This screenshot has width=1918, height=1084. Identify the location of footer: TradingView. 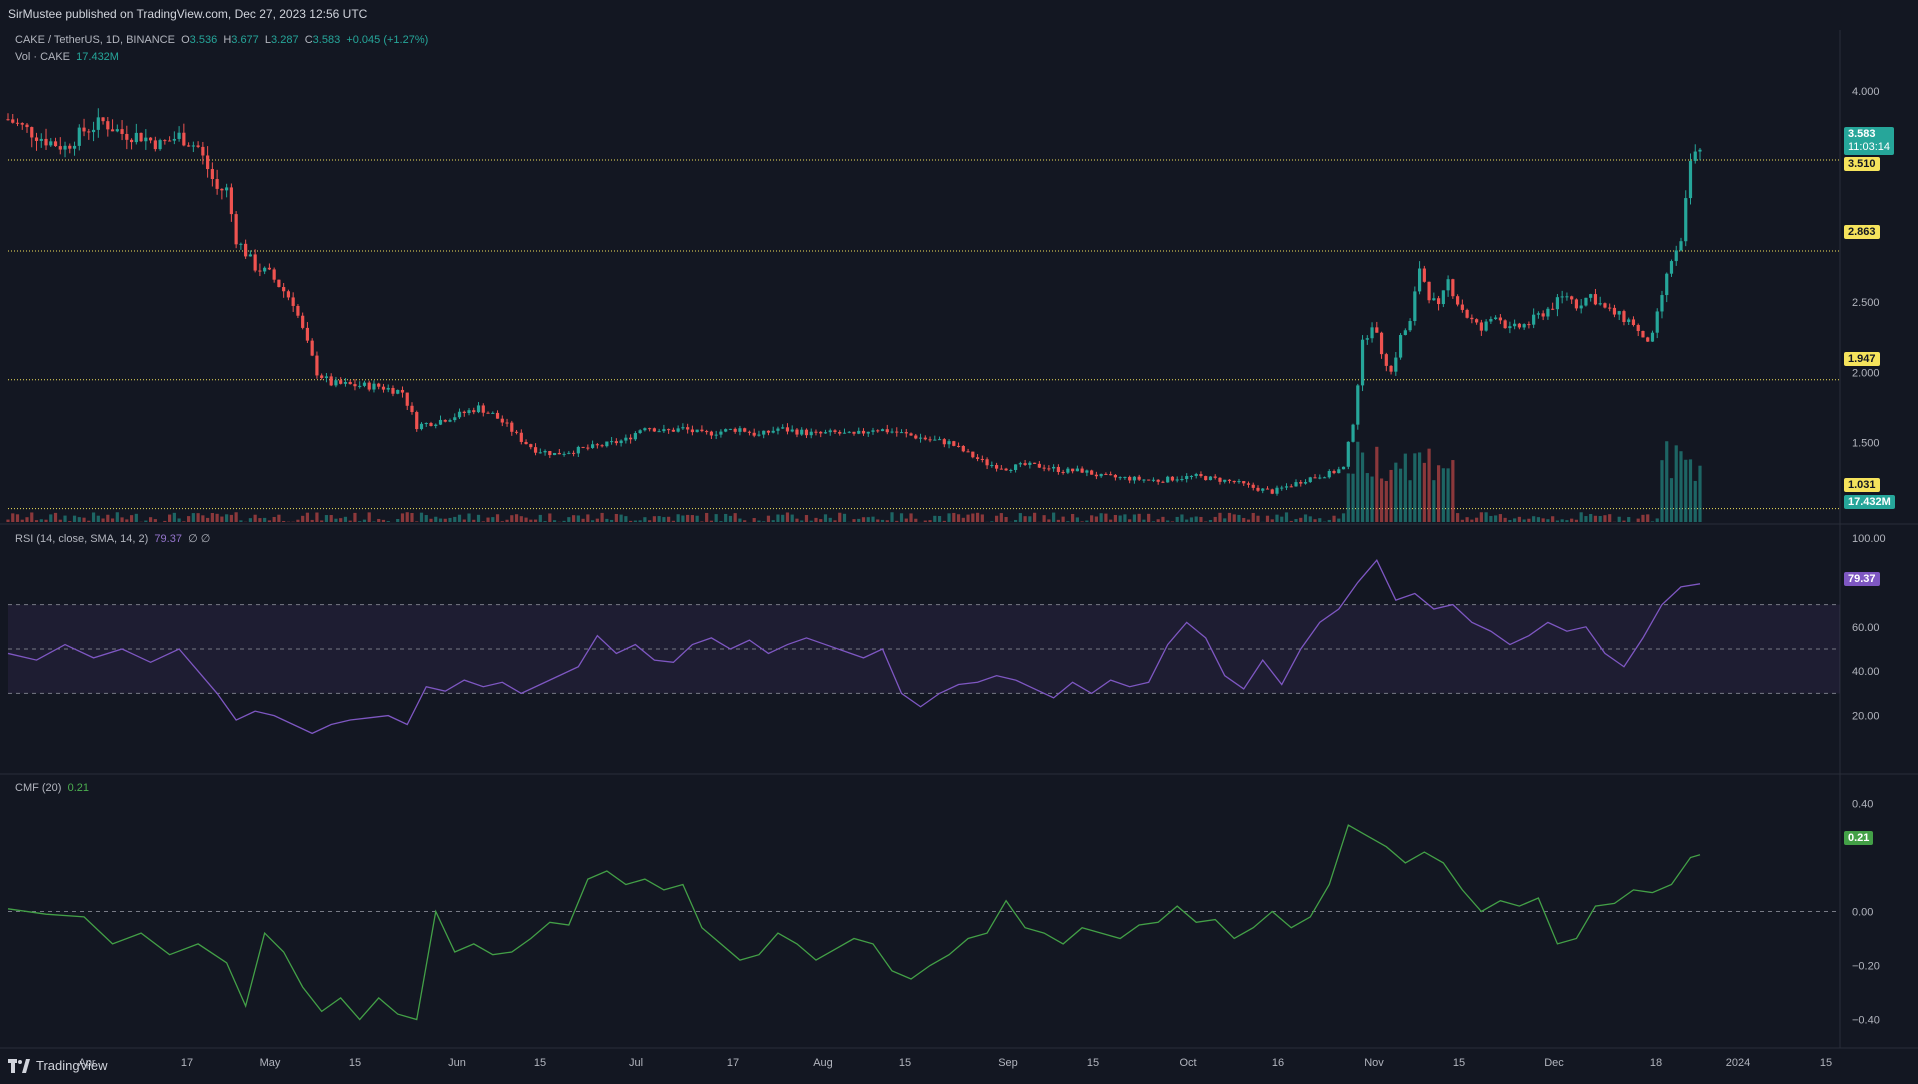
(58, 1065).